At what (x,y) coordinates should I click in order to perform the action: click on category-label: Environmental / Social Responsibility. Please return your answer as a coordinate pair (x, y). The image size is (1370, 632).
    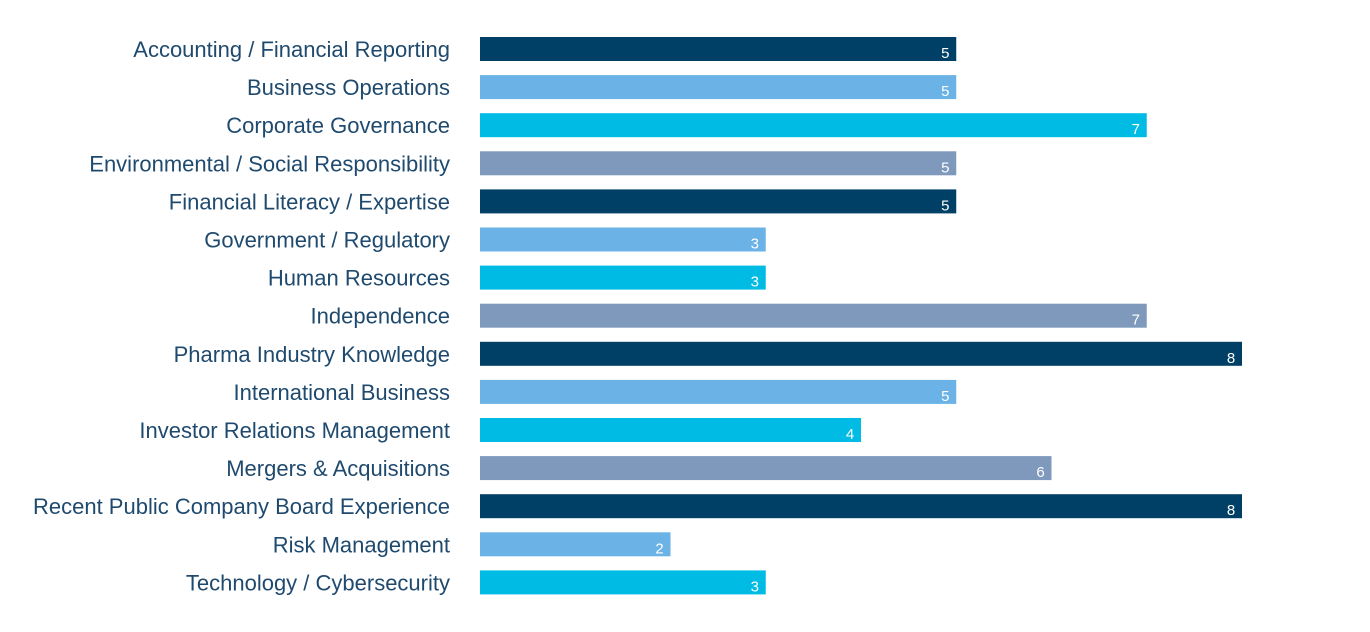
    Looking at the image, I should click on (269, 163).